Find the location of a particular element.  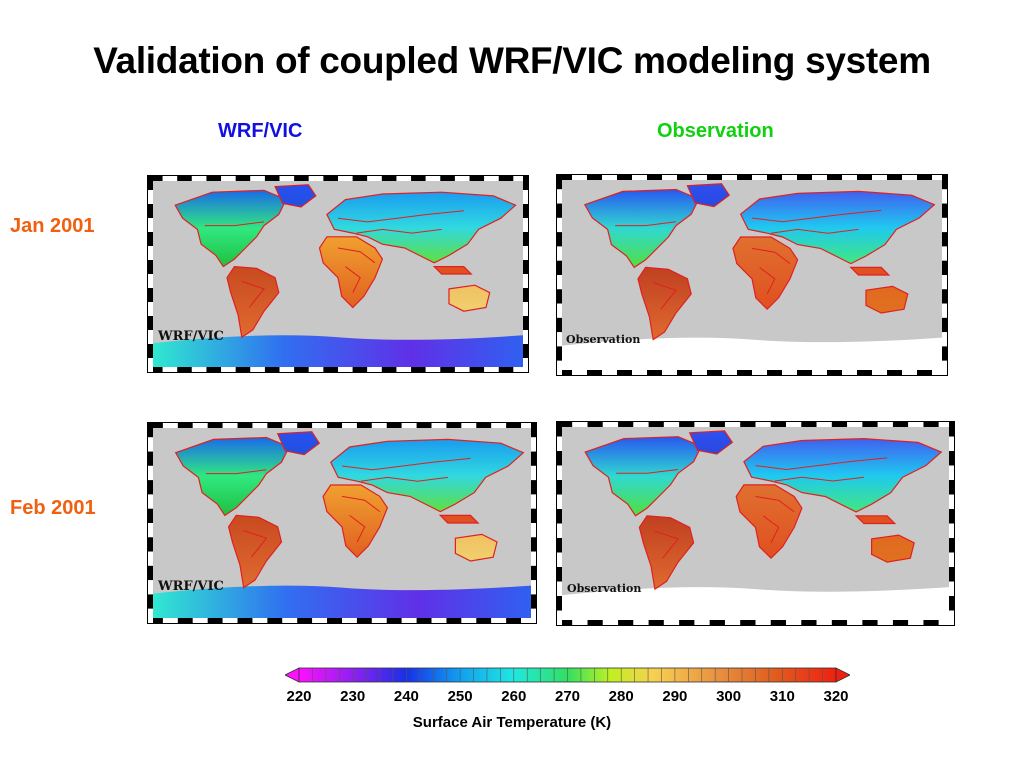

colorbar-tick-label: 290 is located at coordinates (675, 696).